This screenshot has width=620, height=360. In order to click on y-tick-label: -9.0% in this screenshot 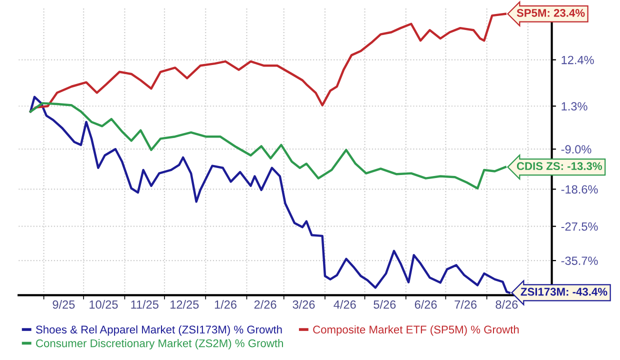, I will do `click(576, 149)`.